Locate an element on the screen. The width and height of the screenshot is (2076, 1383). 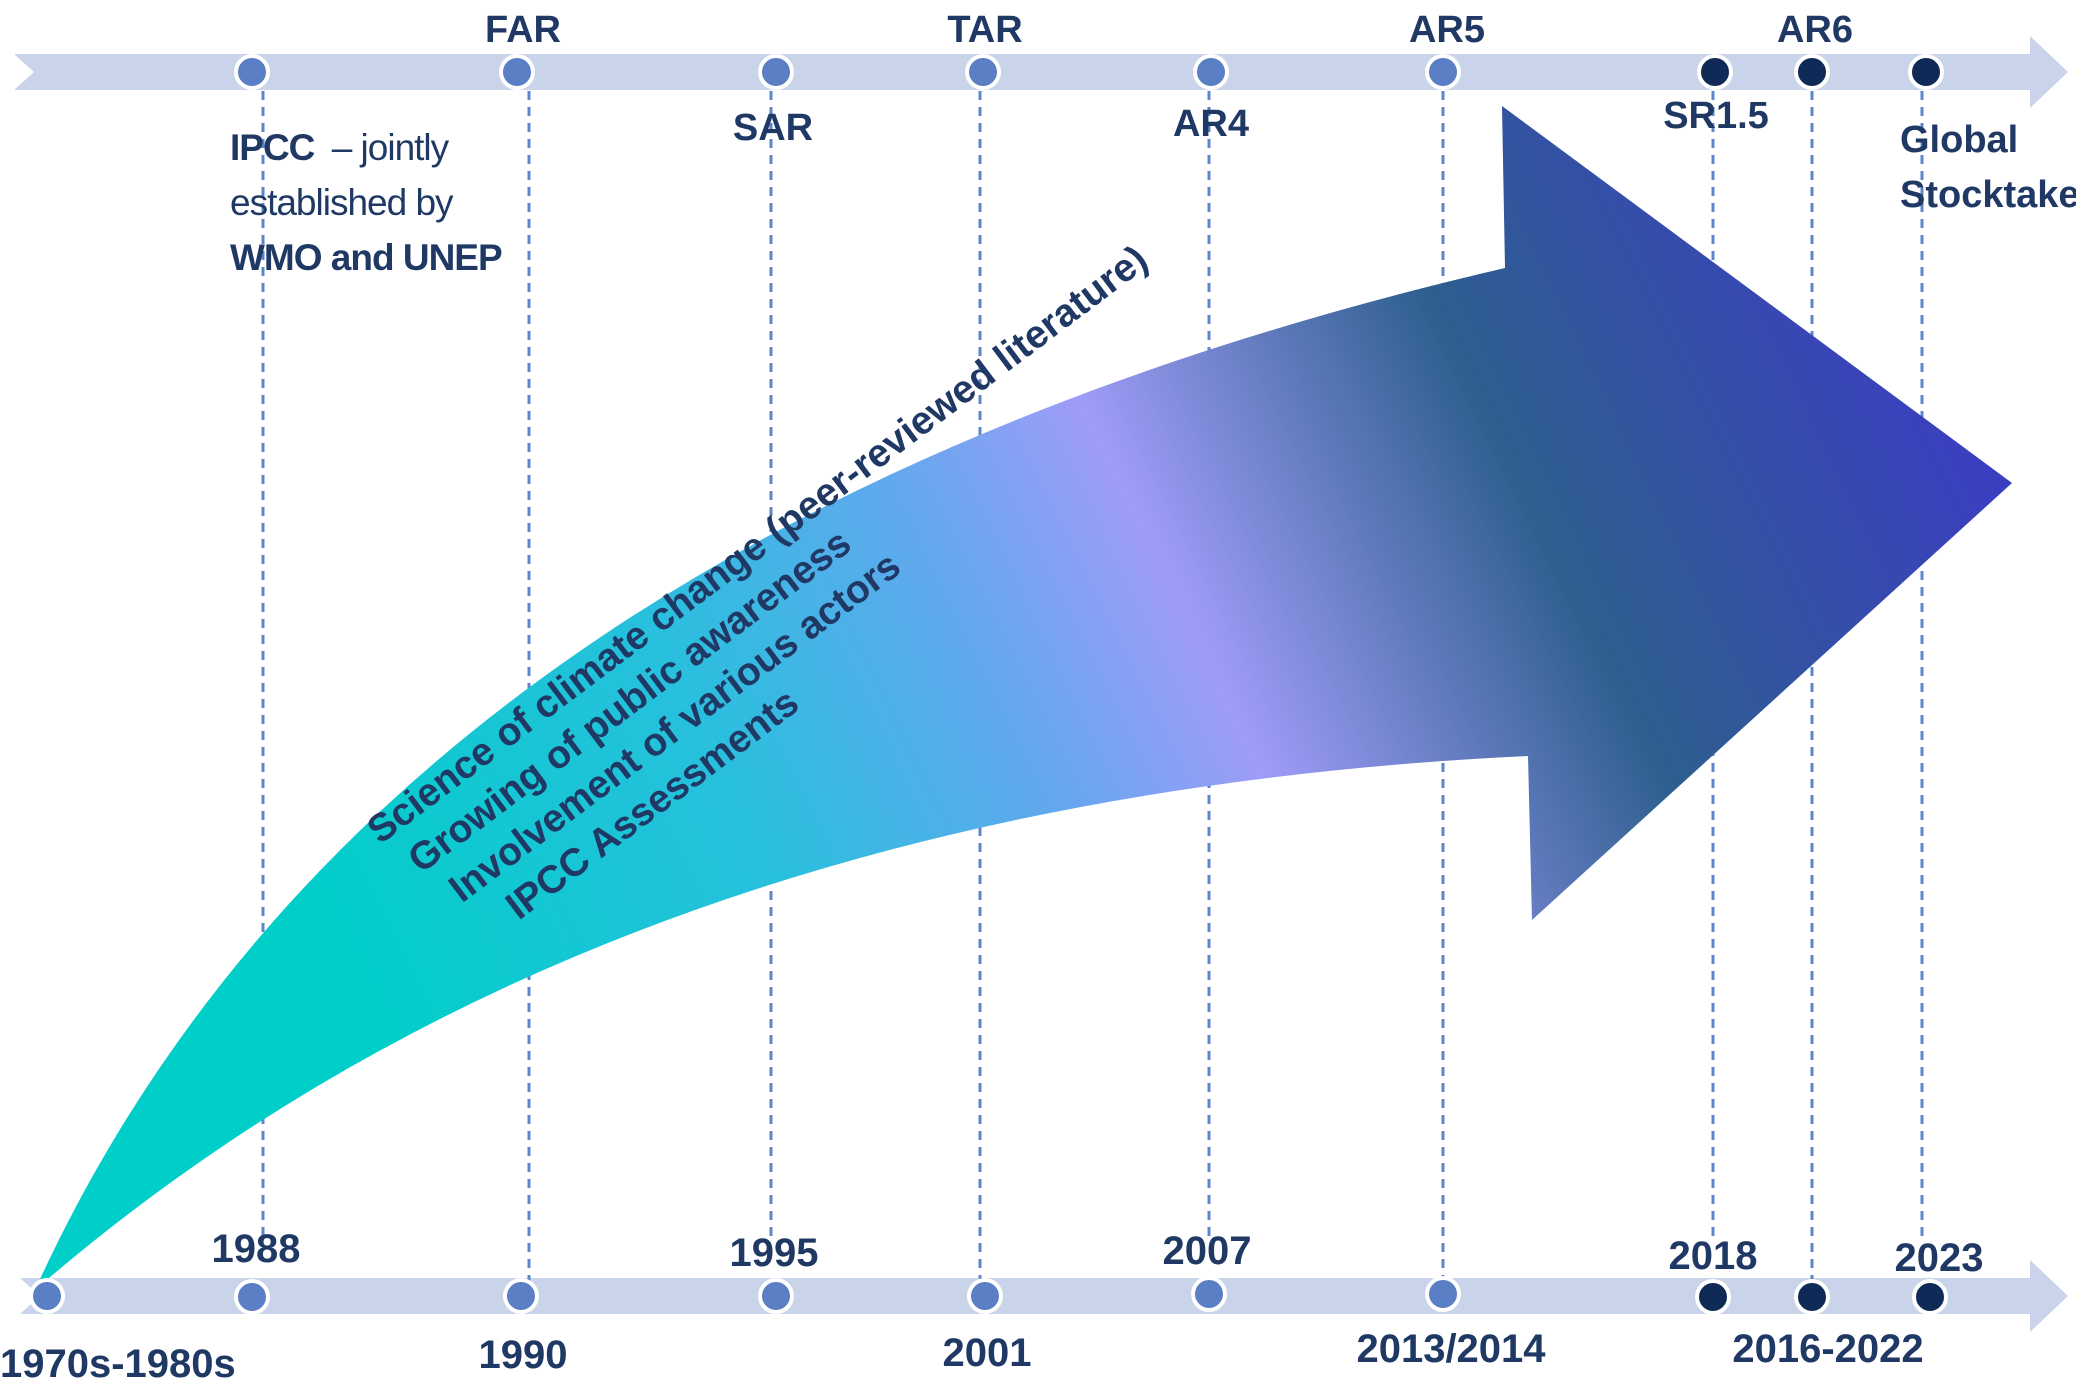
label-2023: 2023 is located at coordinates (1939, 1258).